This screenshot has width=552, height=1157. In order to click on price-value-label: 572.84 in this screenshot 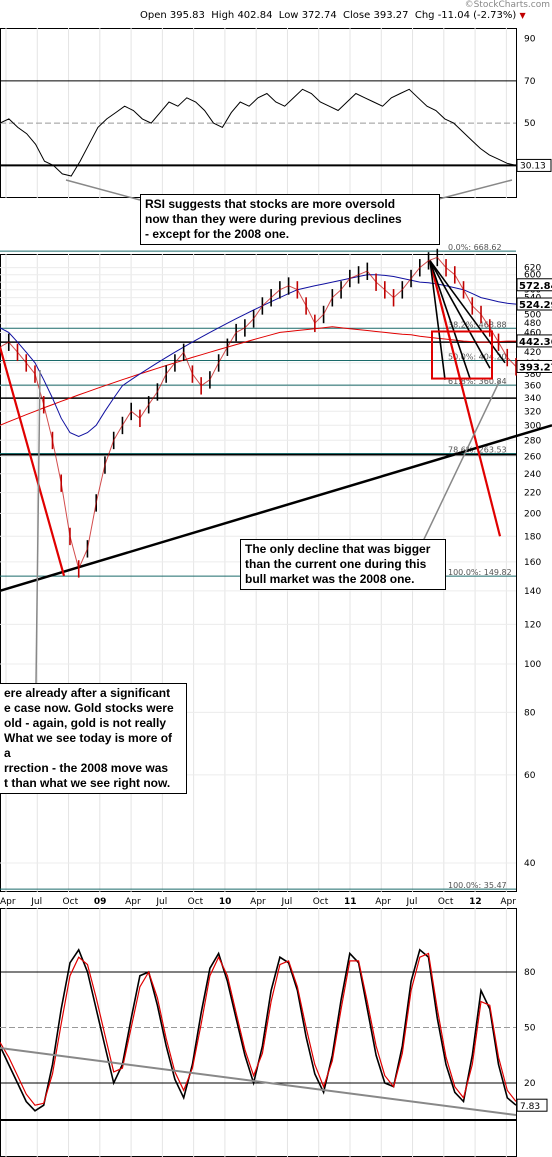, I will do `click(535, 286)`.